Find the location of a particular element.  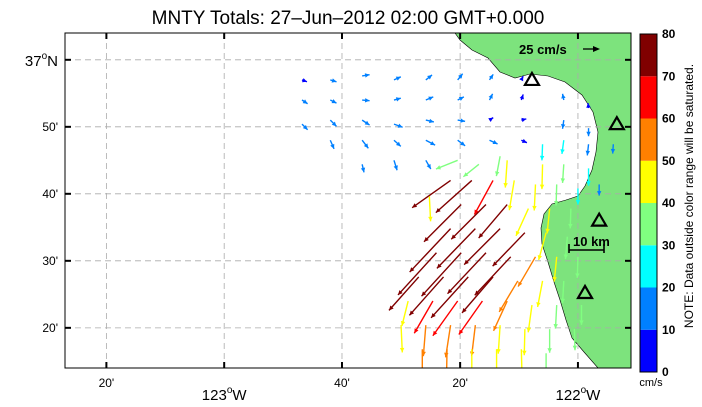

distance-scale-label: 10 km is located at coordinates (591, 241).